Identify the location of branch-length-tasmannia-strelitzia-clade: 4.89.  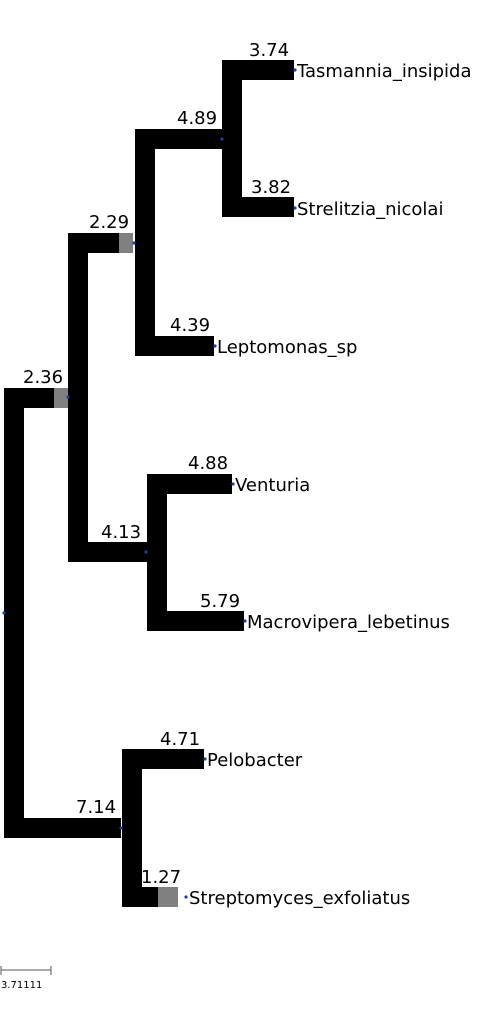
(197, 118).